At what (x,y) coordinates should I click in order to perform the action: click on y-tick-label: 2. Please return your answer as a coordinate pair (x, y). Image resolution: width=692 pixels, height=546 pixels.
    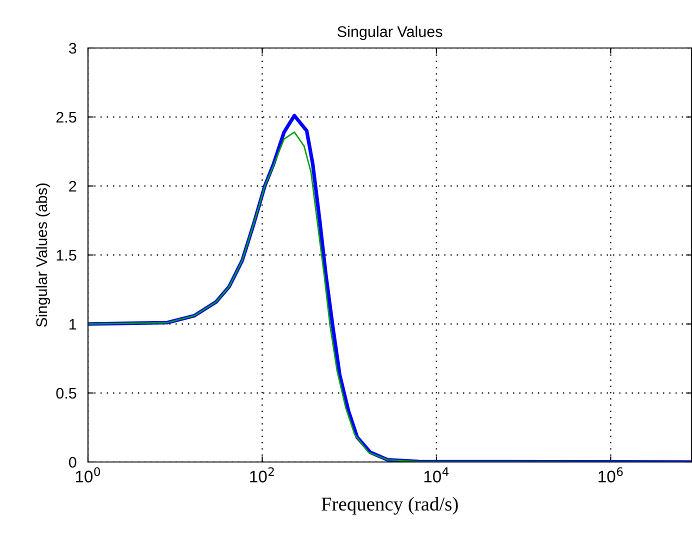
    Looking at the image, I should click on (72, 186).